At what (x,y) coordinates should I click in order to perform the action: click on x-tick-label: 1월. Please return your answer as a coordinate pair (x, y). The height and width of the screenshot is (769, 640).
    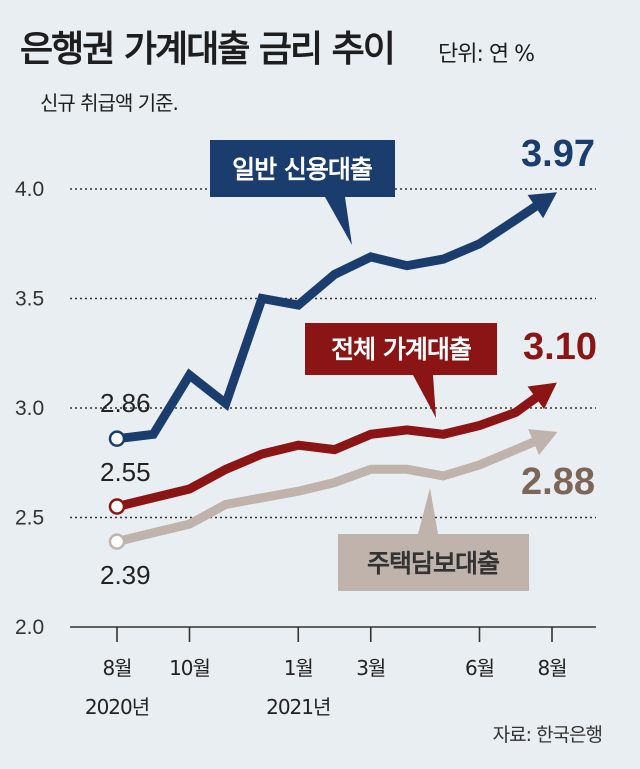
    Looking at the image, I should click on (298, 668).